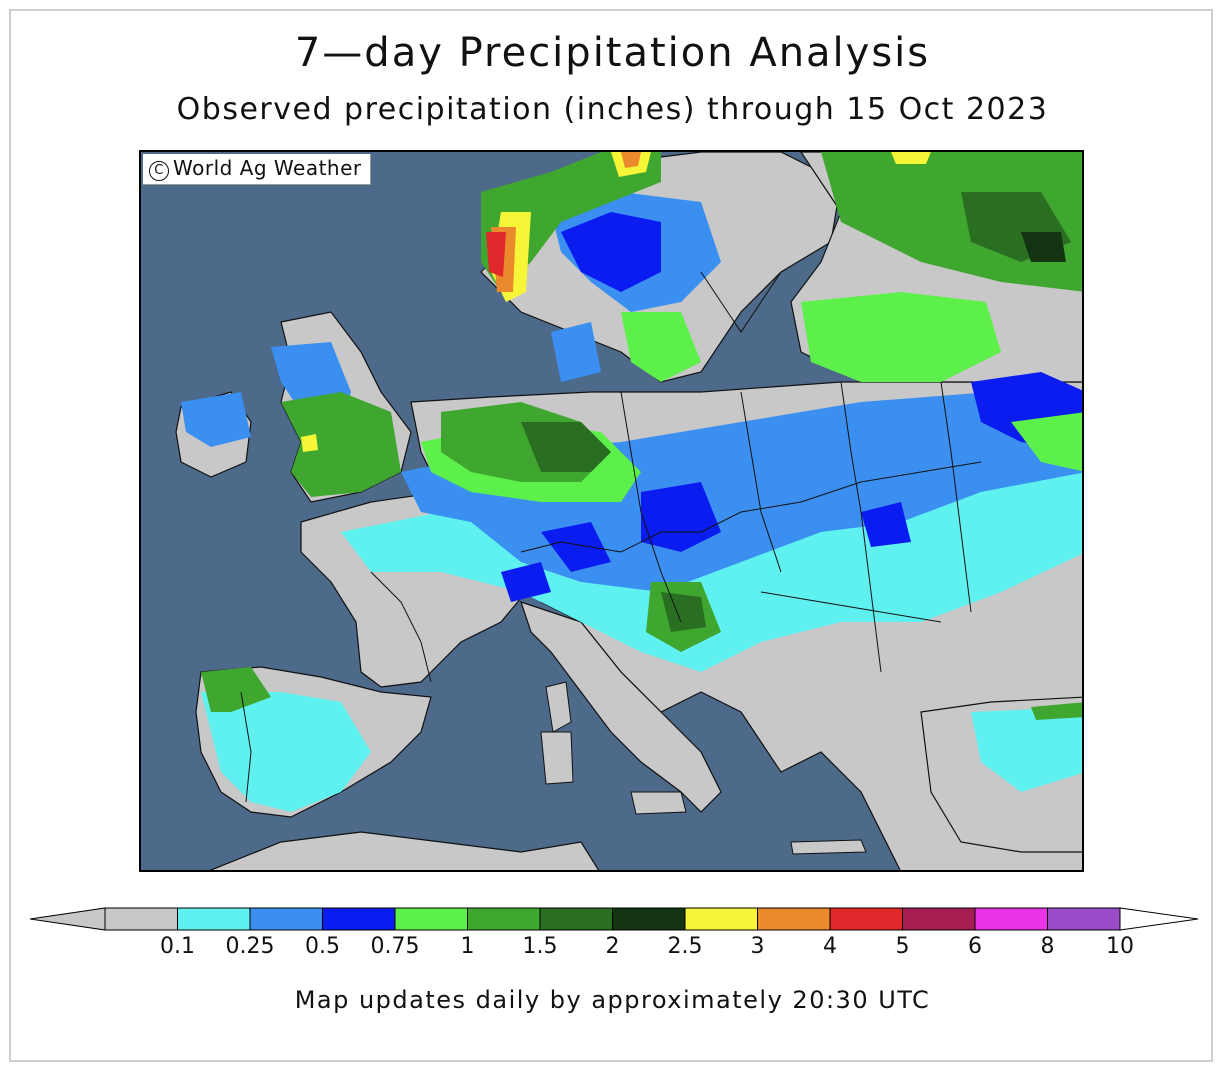 This screenshot has width=1225, height=1077. What do you see at coordinates (685, 946) in the screenshot?
I see `legend-tick-label: 2.5` at bounding box center [685, 946].